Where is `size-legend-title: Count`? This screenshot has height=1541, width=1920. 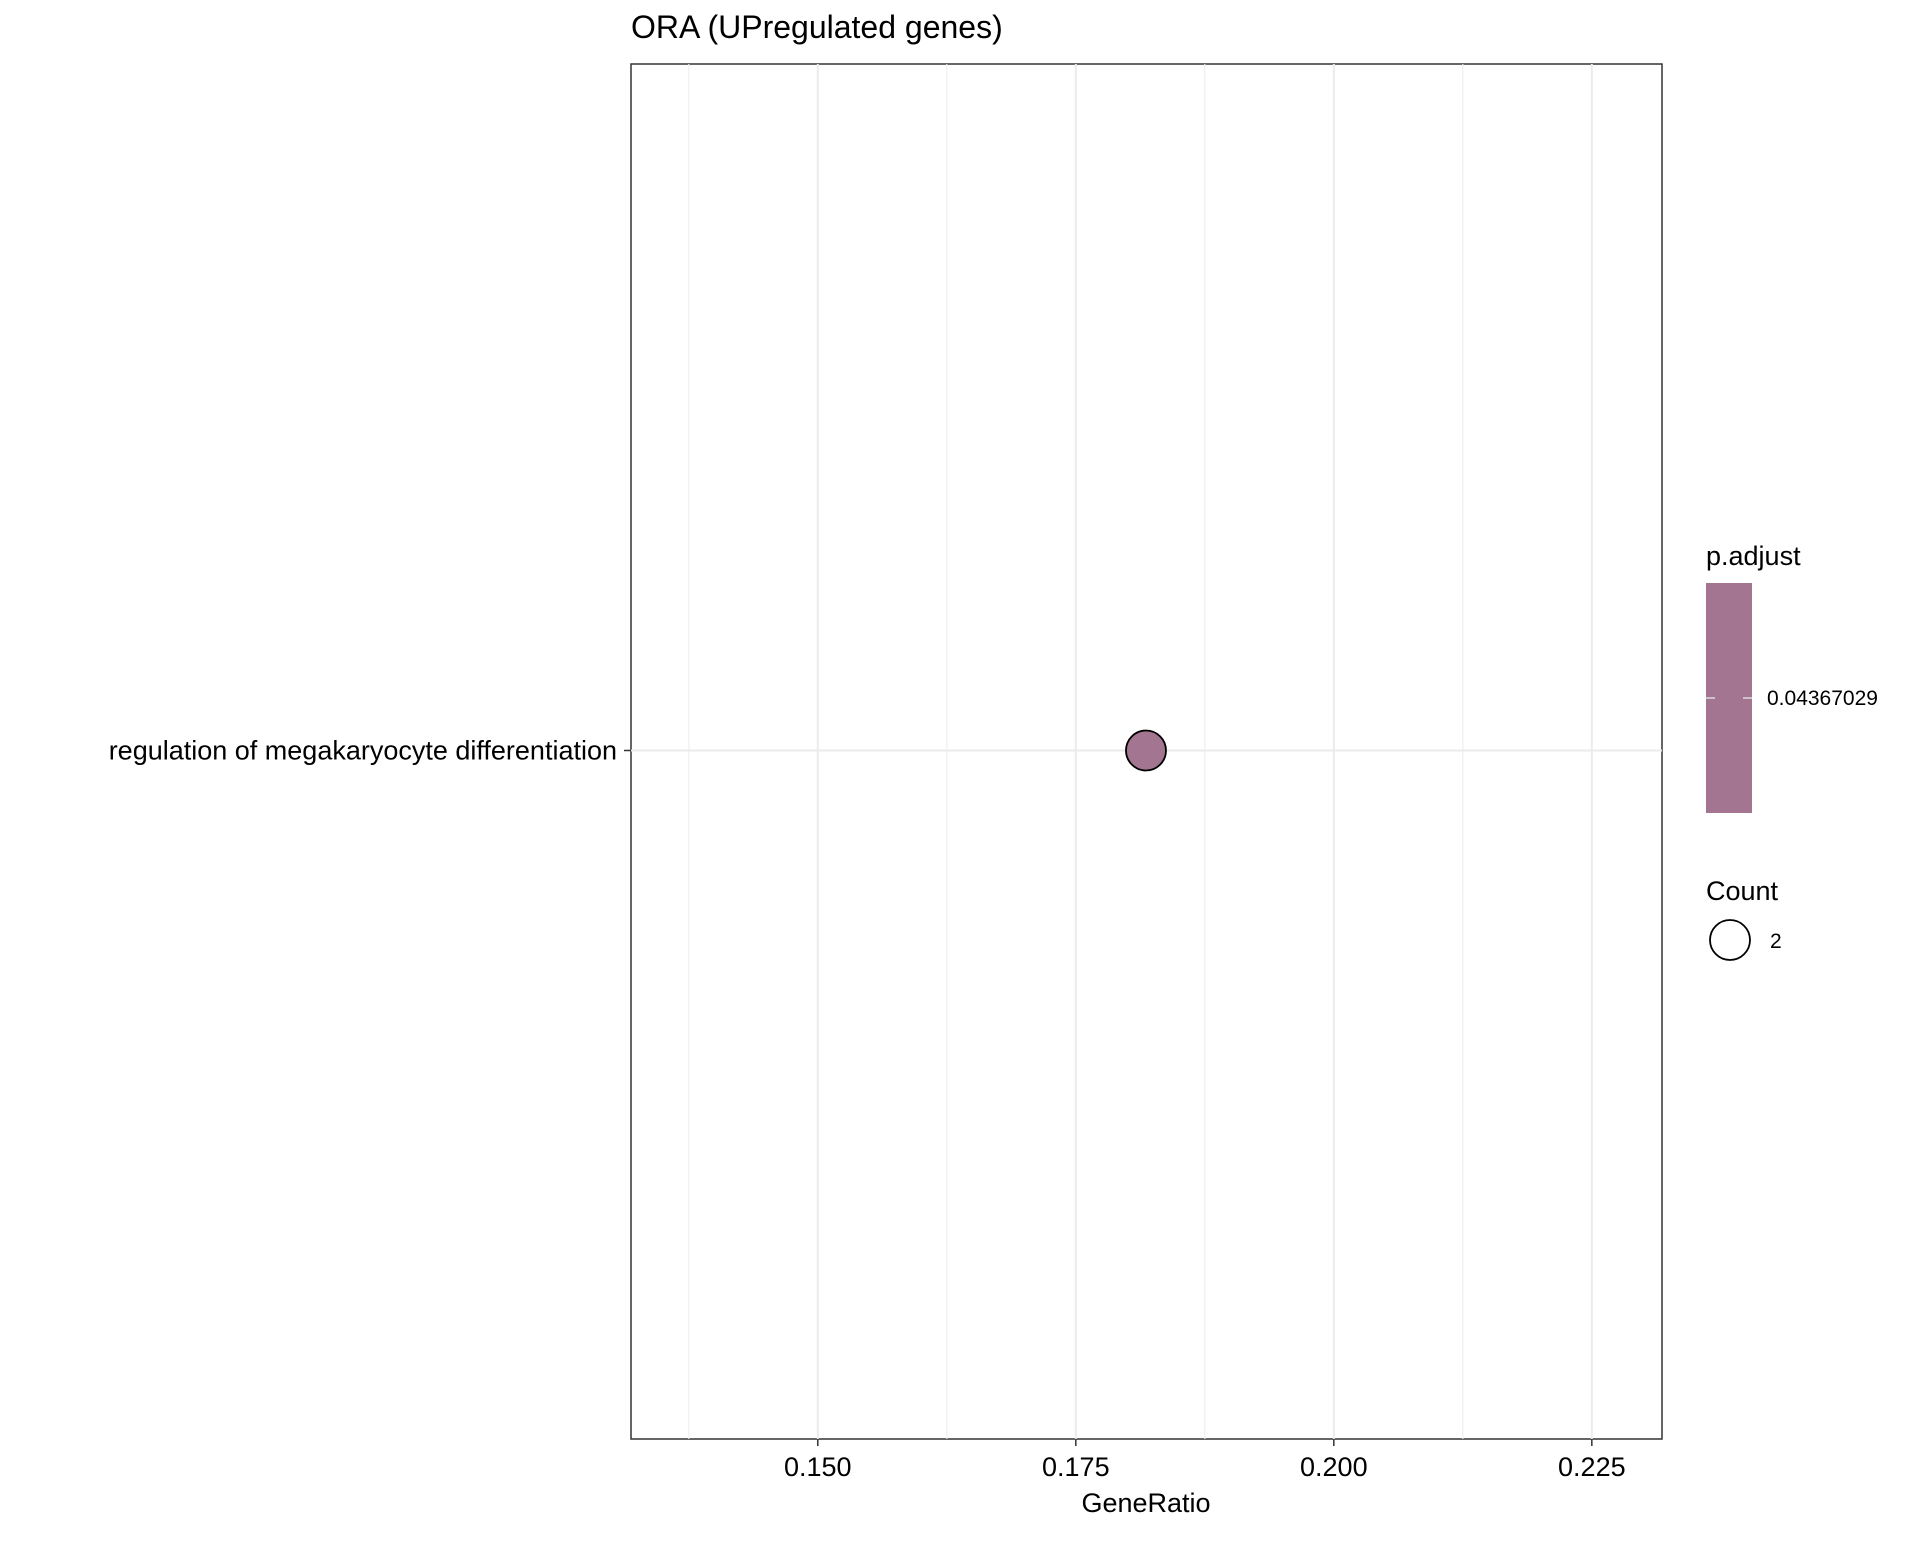 size-legend-title: Count is located at coordinates (1742, 891).